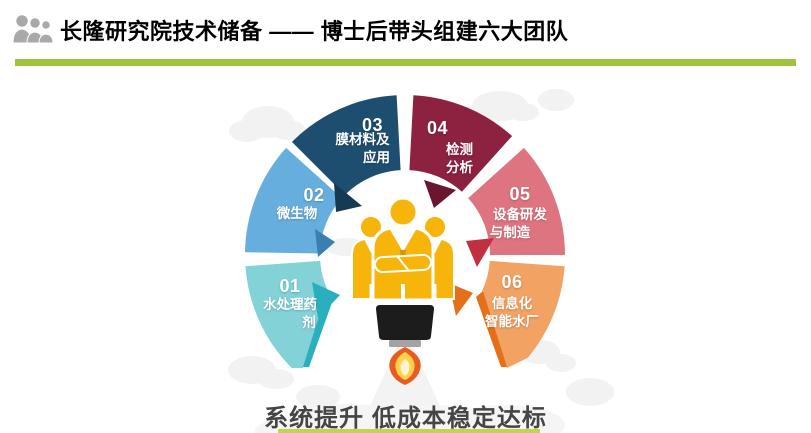 This screenshot has width=811, height=433. I want to click on cloud-decoration-footer, so click(410, 418).